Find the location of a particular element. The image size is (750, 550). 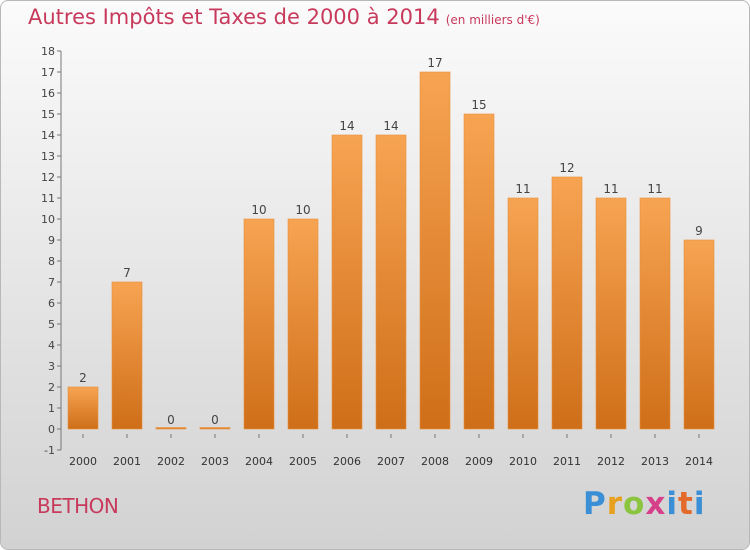

x-tick-label: 2011 is located at coordinates (567, 461).